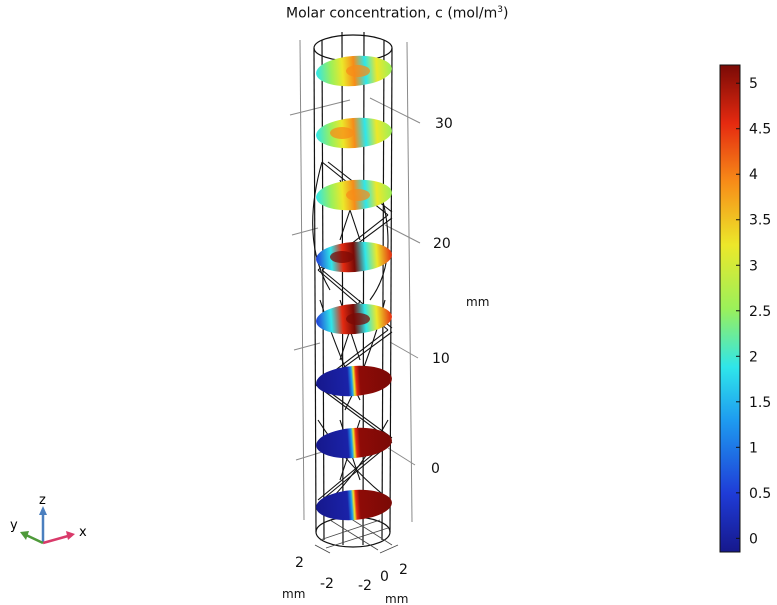  What do you see at coordinates (505, 13) in the screenshot?
I see `chart-title-tail: )` at bounding box center [505, 13].